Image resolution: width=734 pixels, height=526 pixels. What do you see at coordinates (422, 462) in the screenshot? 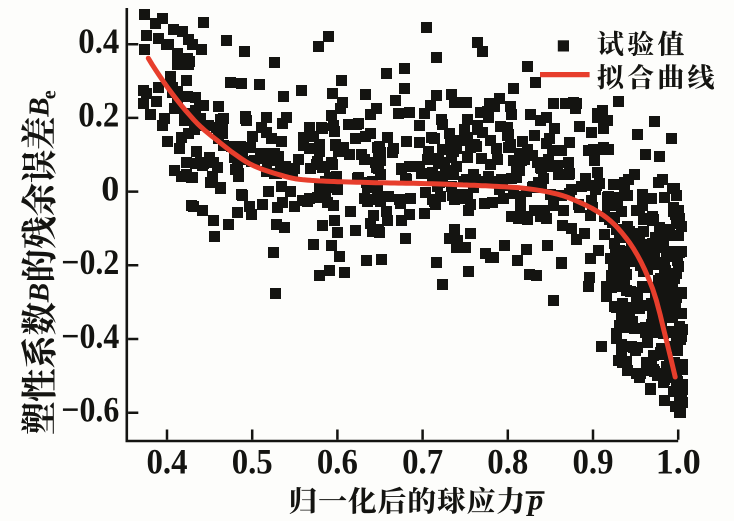
I see `svg-text: 0.7` at bounding box center [422, 462].